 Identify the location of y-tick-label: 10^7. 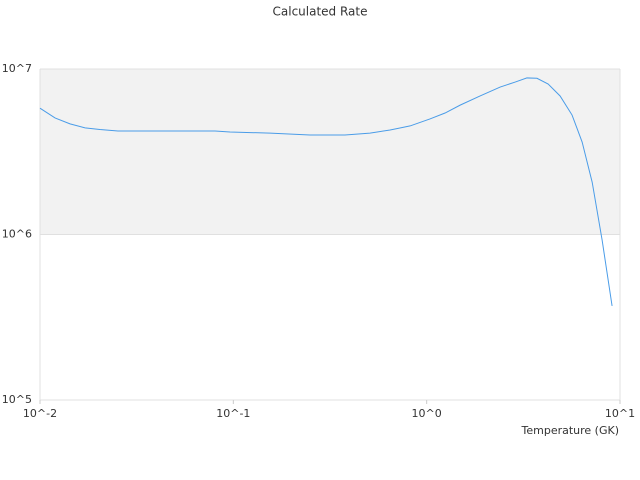
(17, 68).